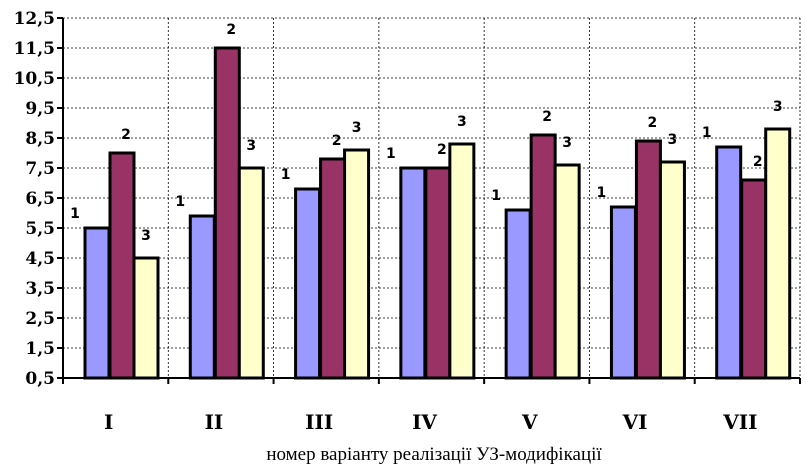 The width and height of the screenshot is (806, 468). What do you see at coordinates (40, 139) in the screenshot?
I see `y-tick-label: 8,5` at bounding box center [40, 139].